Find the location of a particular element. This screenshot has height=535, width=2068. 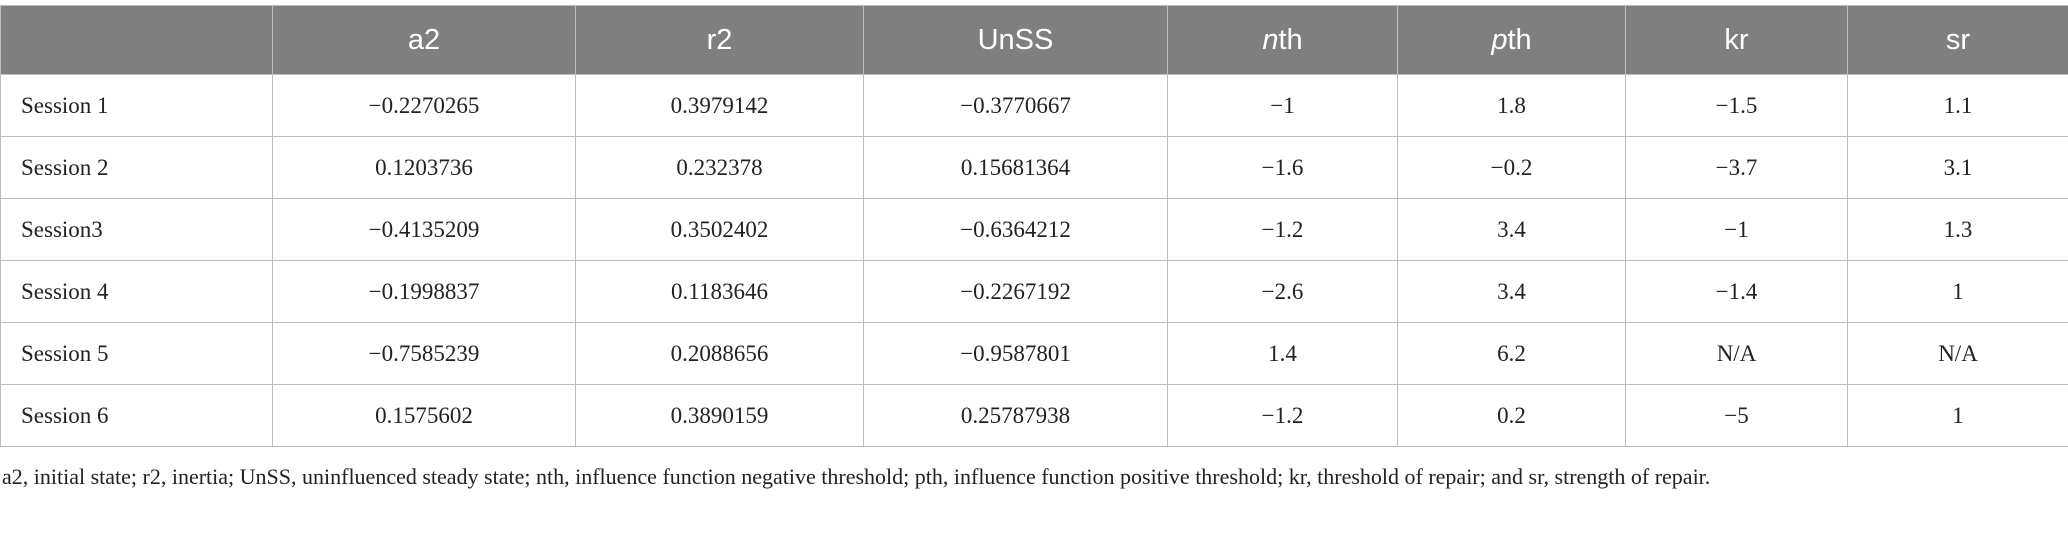

header-cell: a2 is located at coordinates (424, 40).